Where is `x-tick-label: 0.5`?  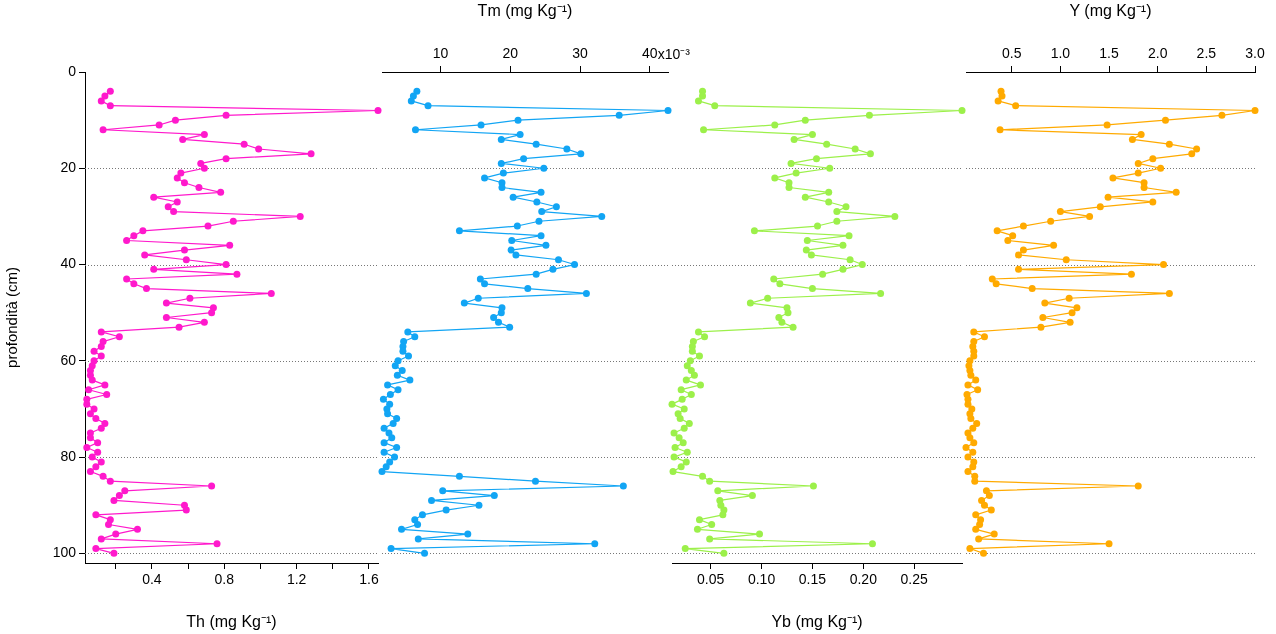
x-tick-label: 0.5 is located at coordinates (1012, 53).